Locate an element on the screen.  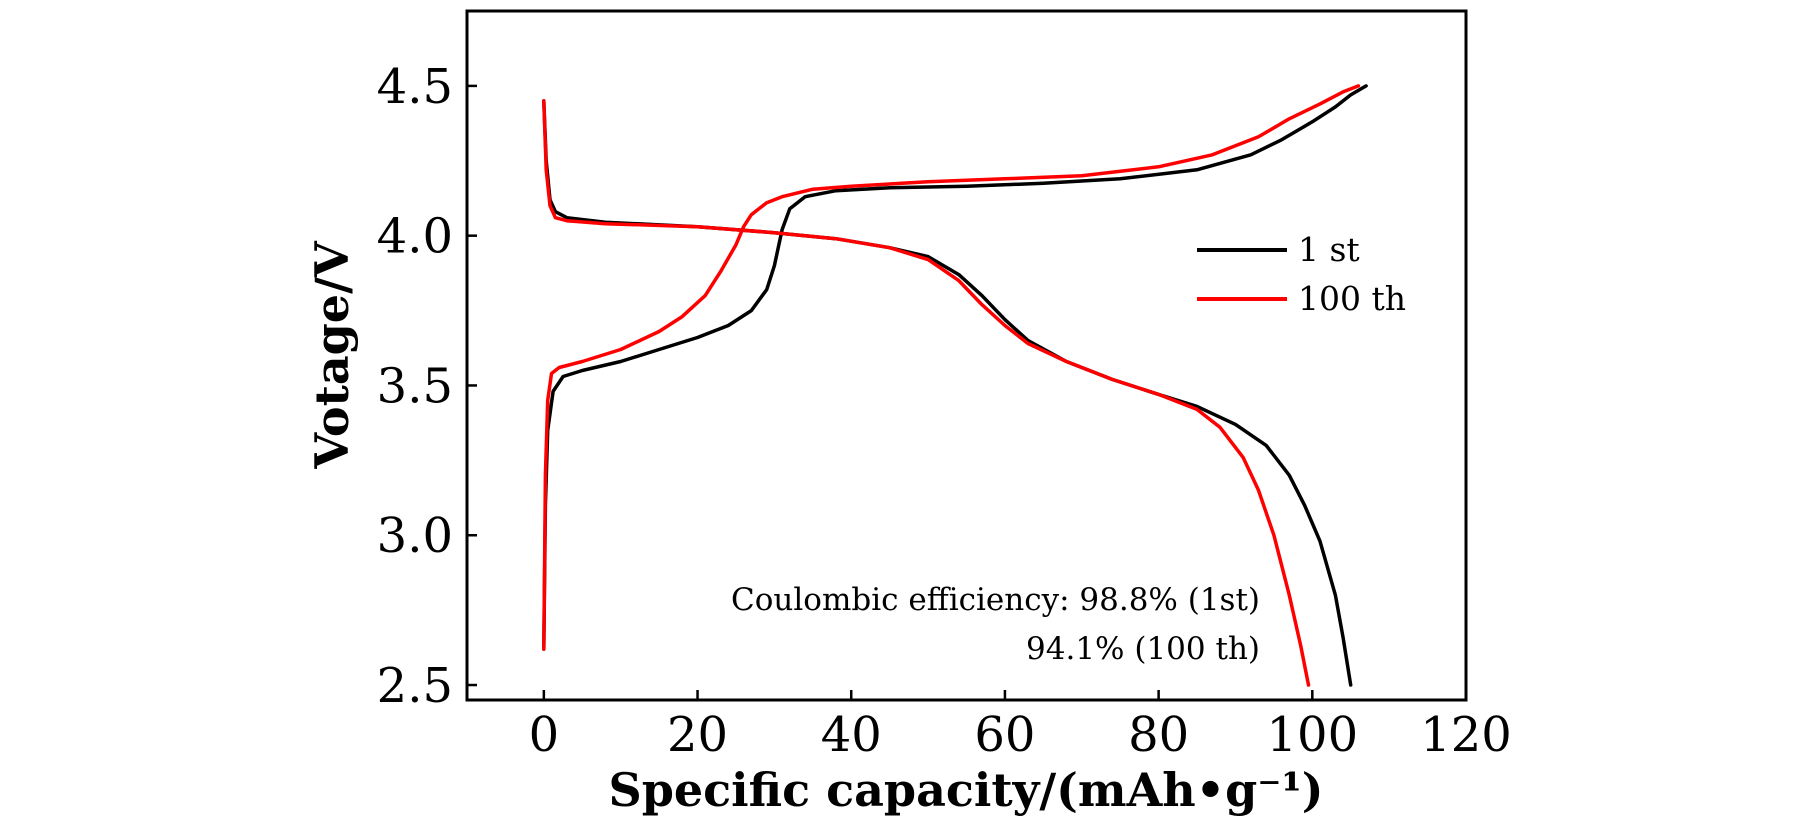
x-axis-title: Specific capacity/(mAh•g⁻¹) is located at coordinates (966, 790).